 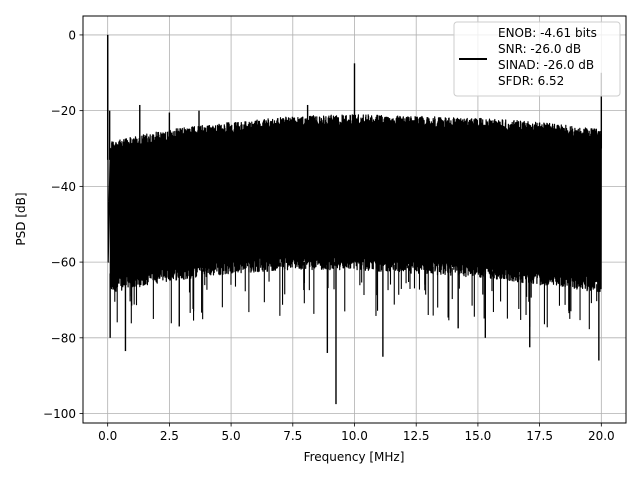 What do you see at coordinates (531, 81) in the screenshot?
I see `legend-sfdr: SFDR: 6.52` at bounding box center [531, 81].